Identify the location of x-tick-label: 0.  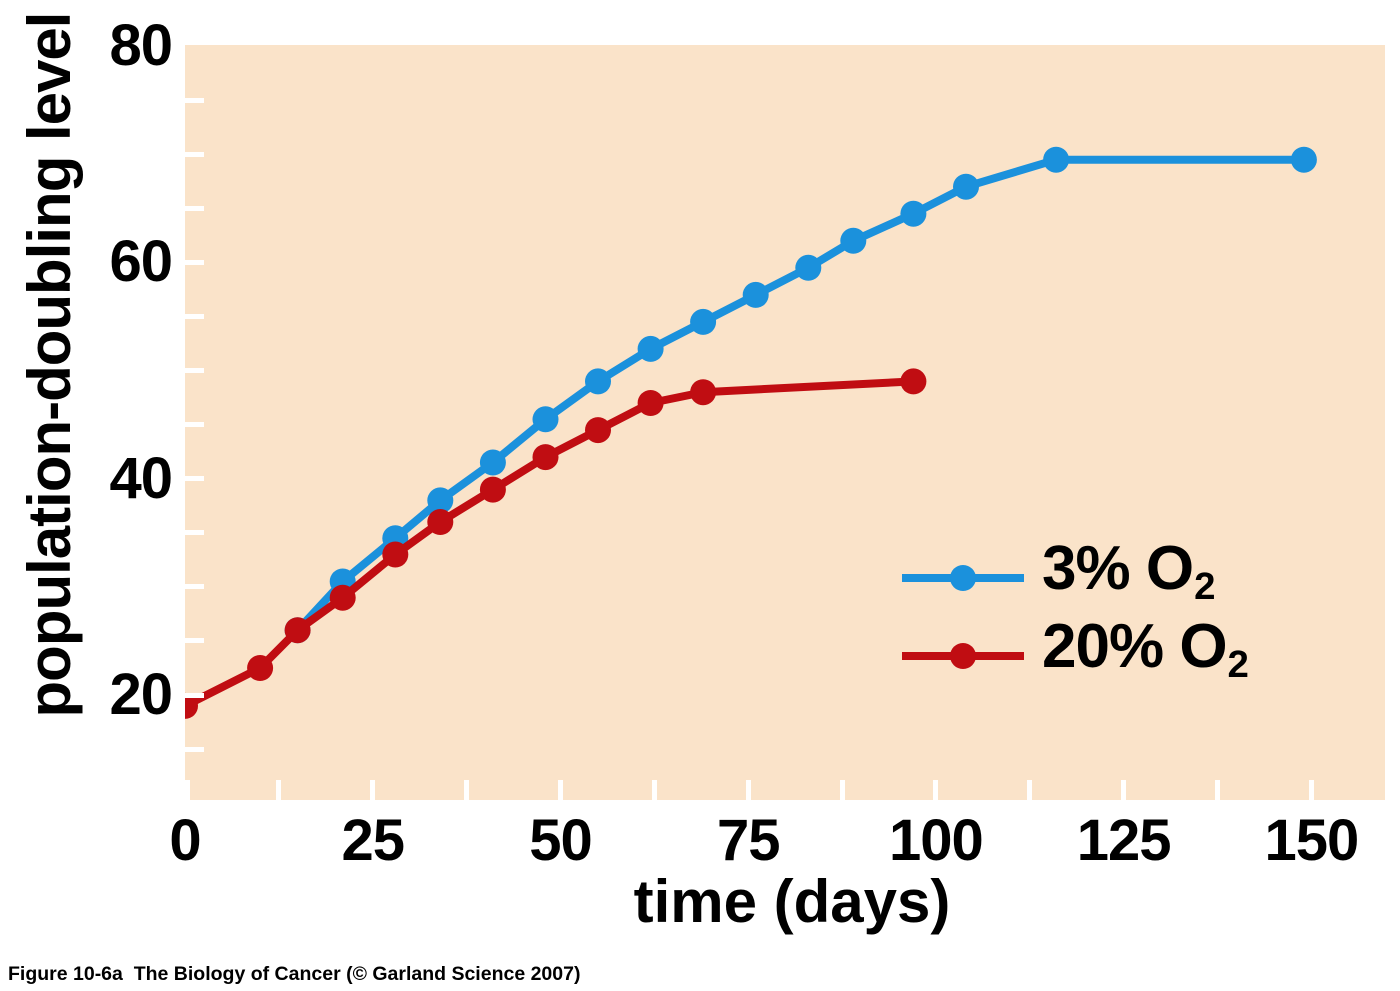
(185, 840).